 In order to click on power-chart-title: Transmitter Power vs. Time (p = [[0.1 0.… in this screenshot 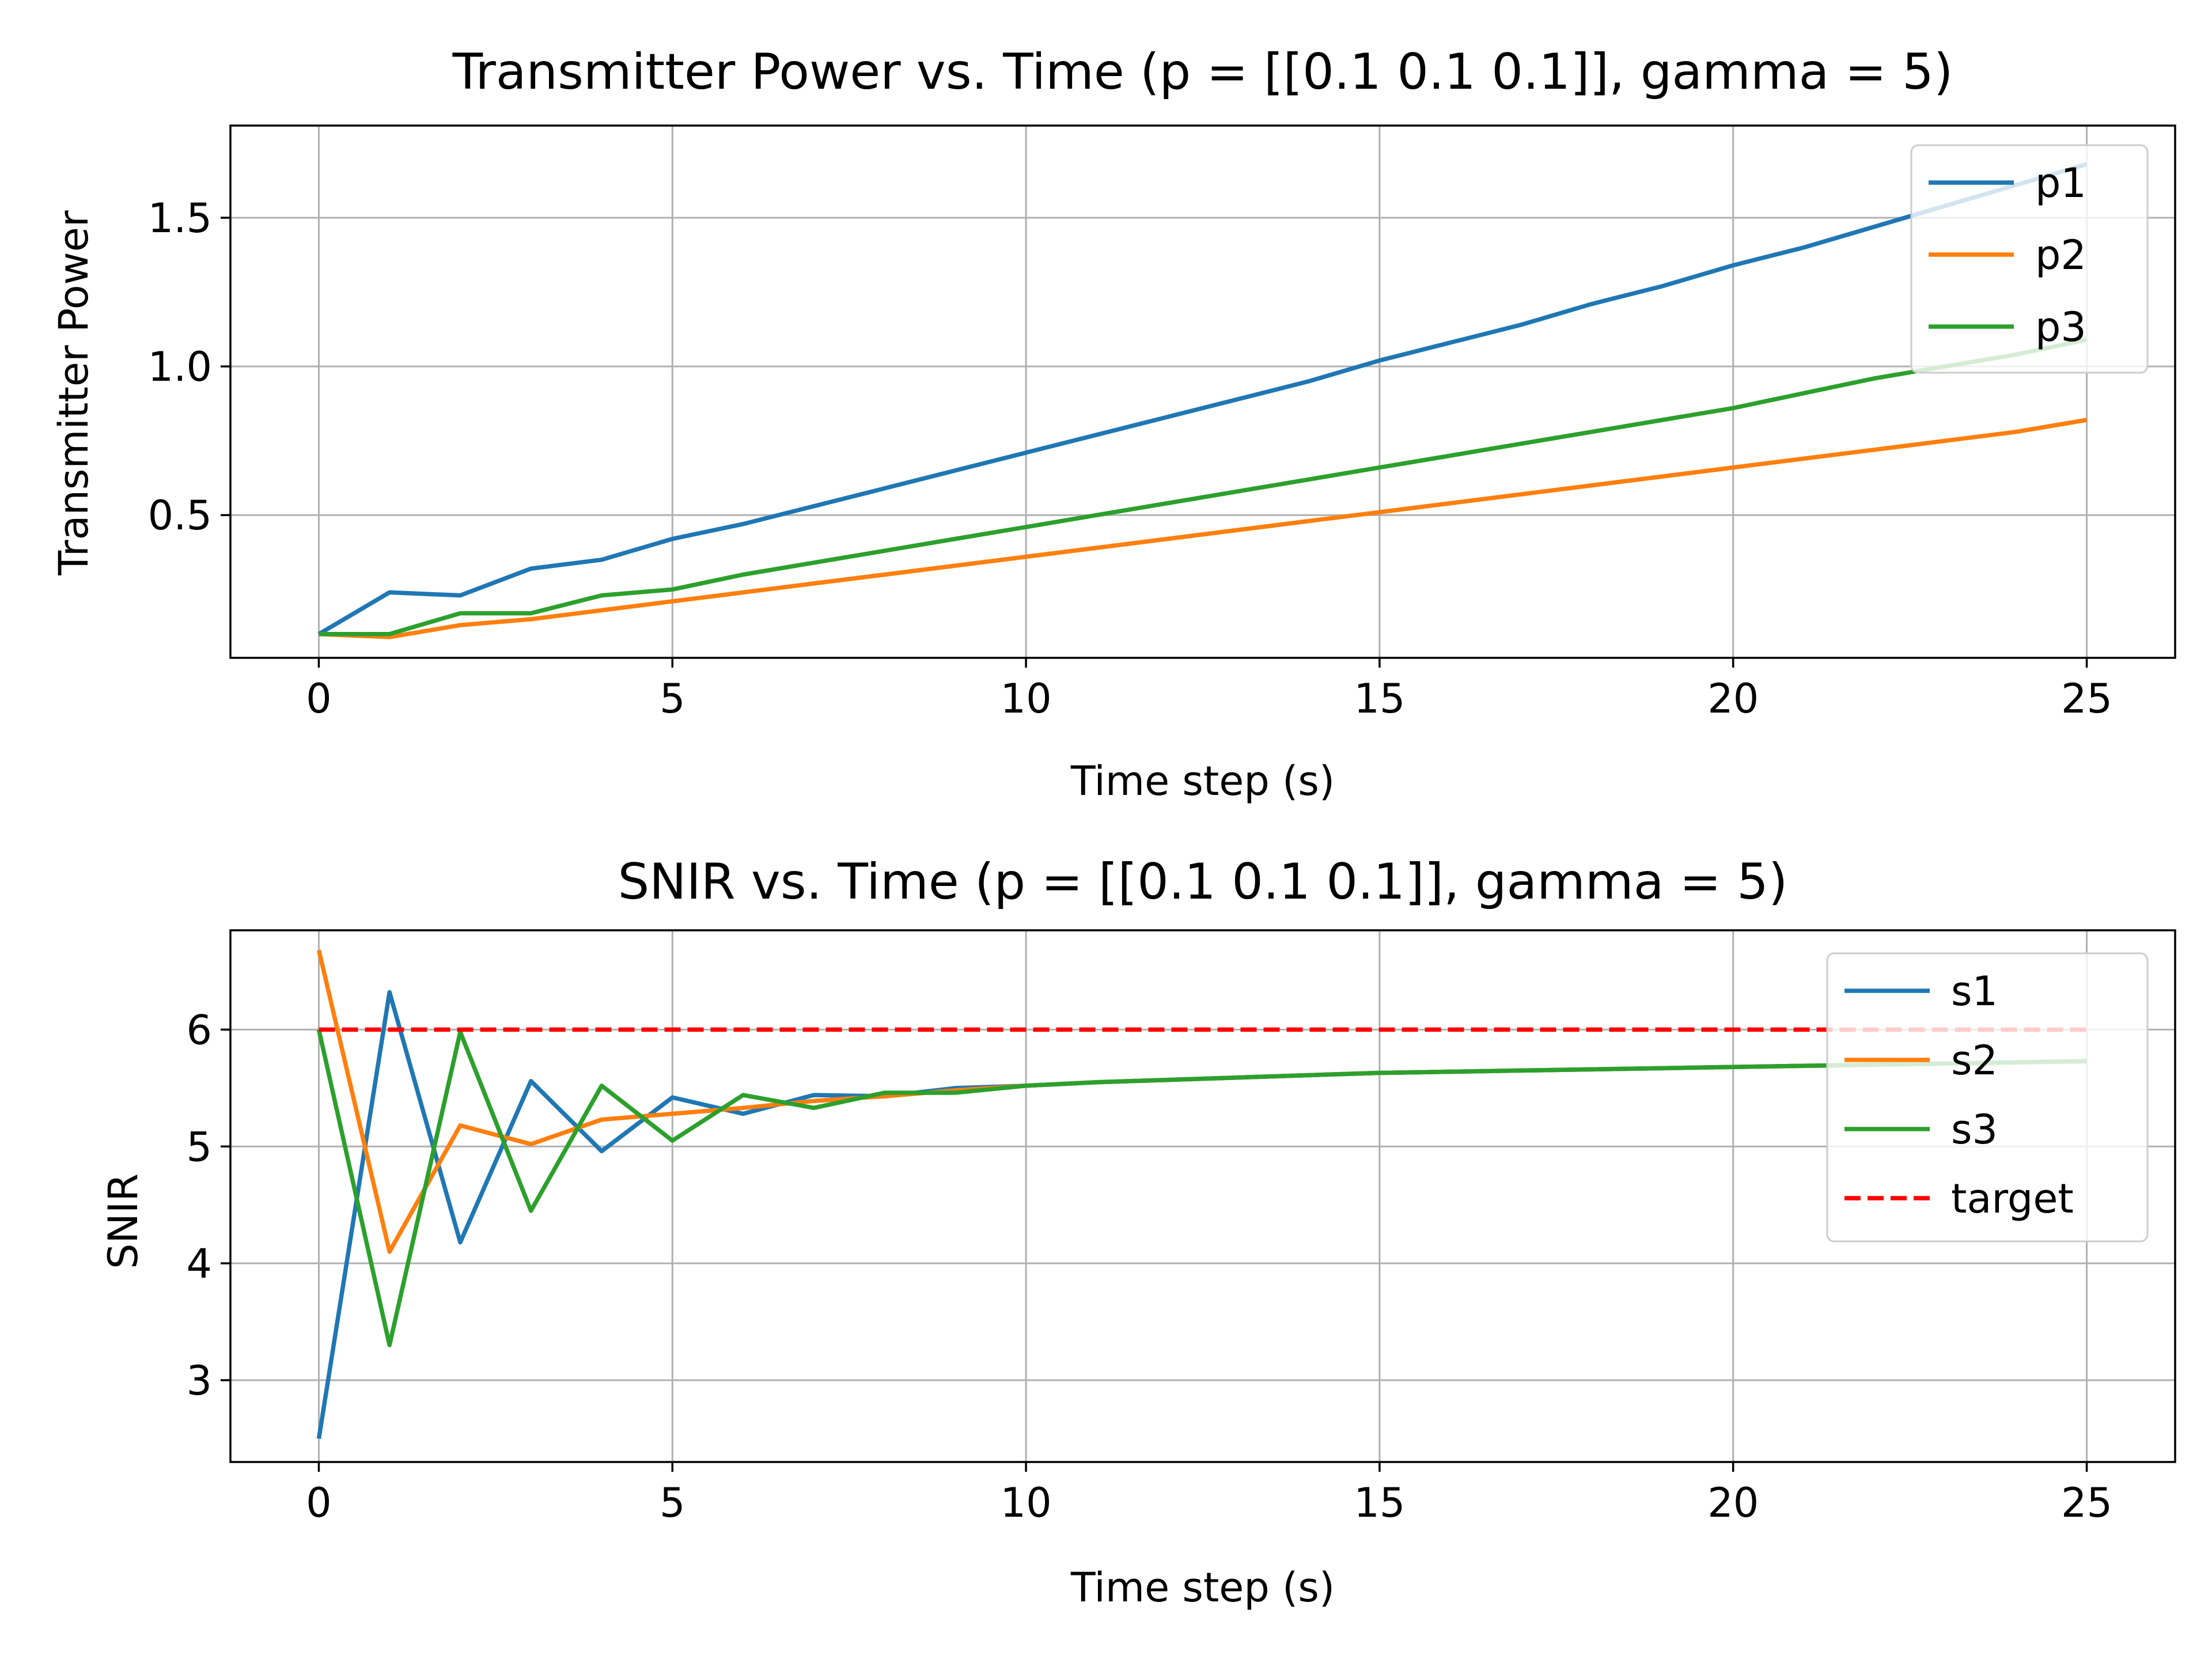, I will do `click(1202, 72)`.